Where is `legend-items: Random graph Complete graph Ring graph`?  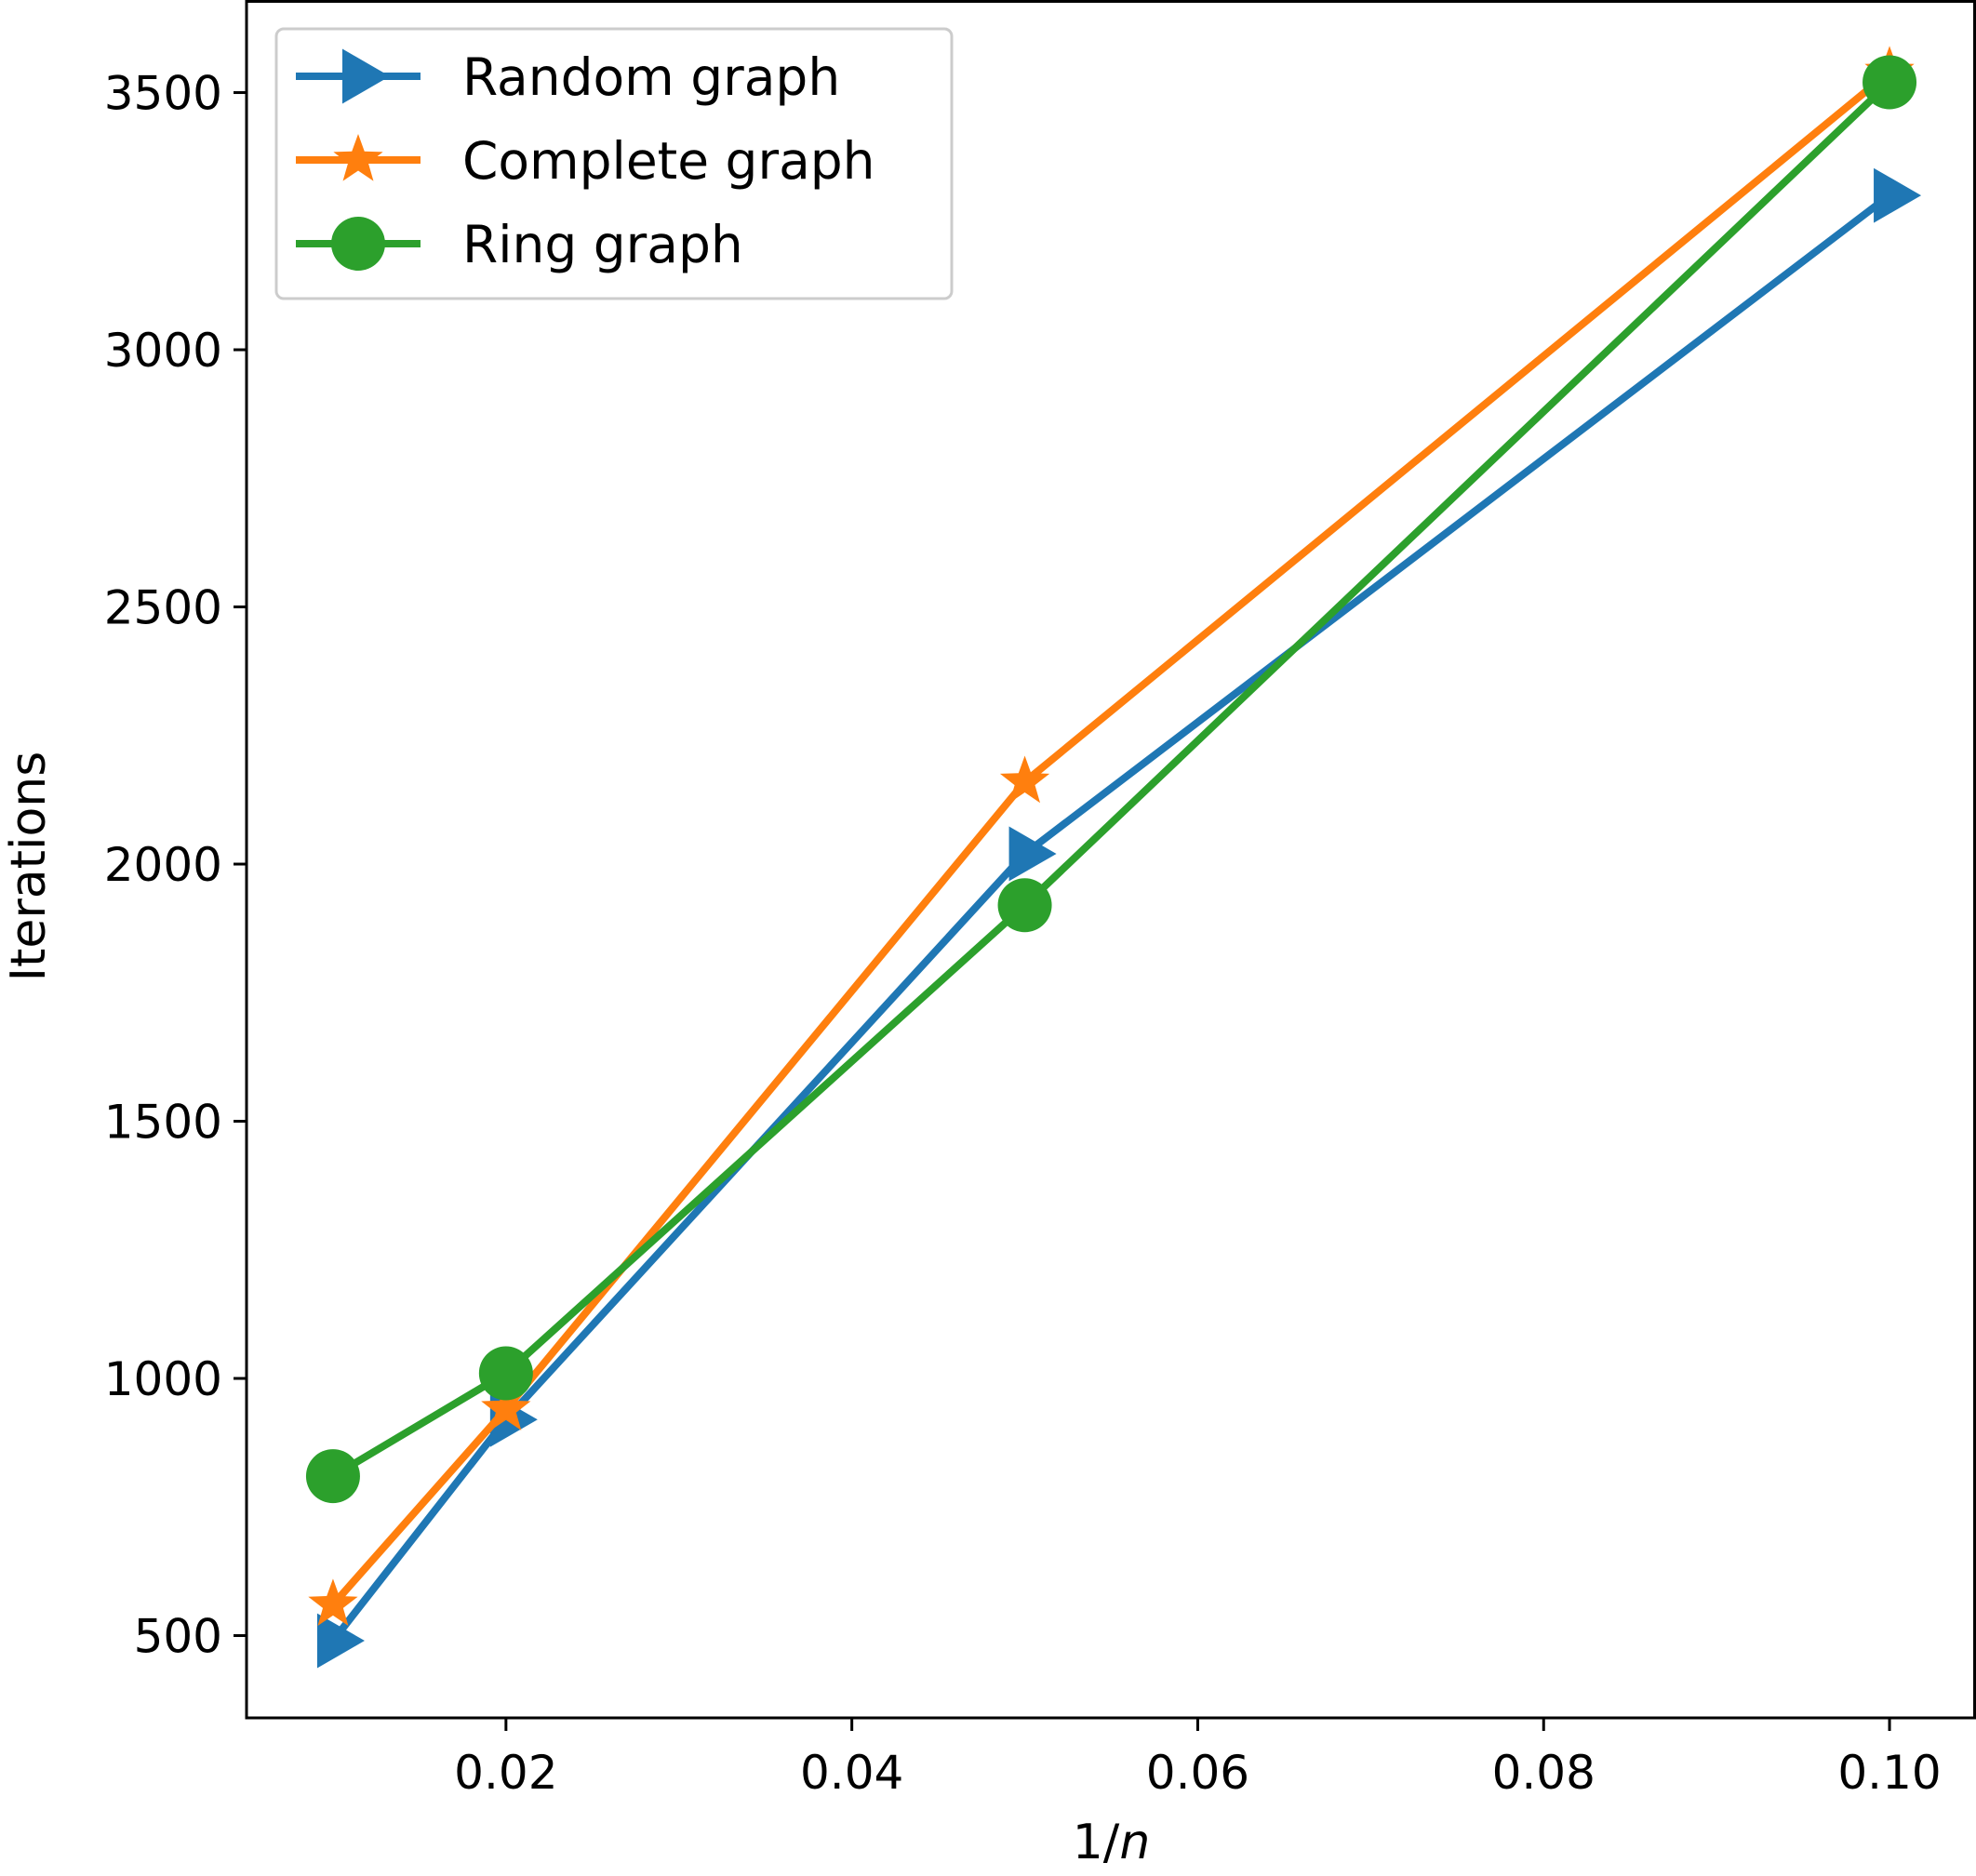
legend-items: Random graph Complete graph Ring graph is located at coordinates (586, 160).